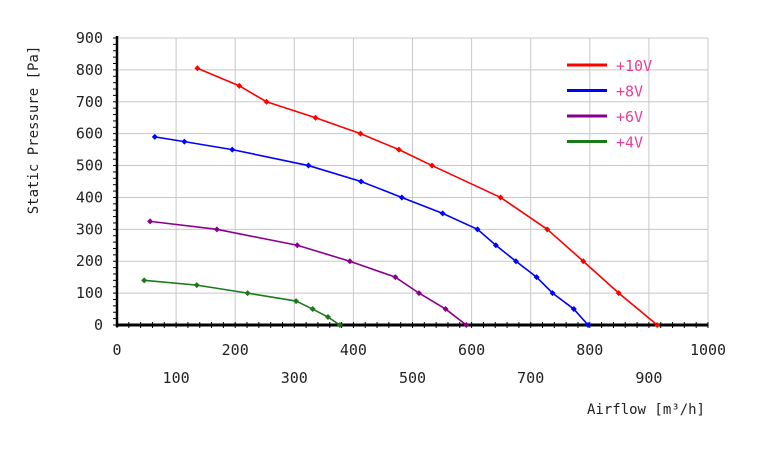 This screenshot has width=757, height=462. I want to click on y-tick-label: 800, so click(89, 70).